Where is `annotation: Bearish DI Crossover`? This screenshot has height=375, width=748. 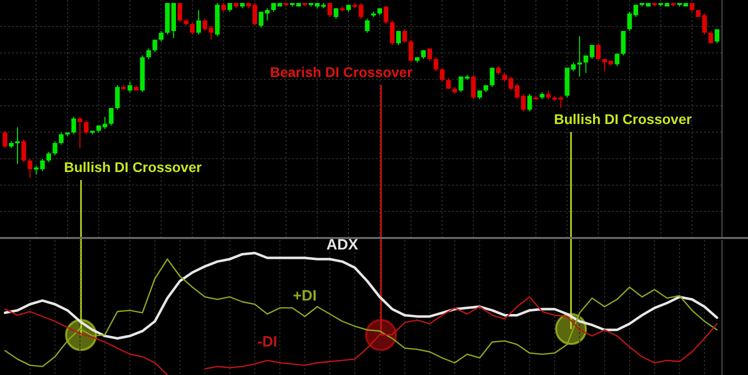 annotation: Bearish DI Crossover is located at coordinates (341, 72).